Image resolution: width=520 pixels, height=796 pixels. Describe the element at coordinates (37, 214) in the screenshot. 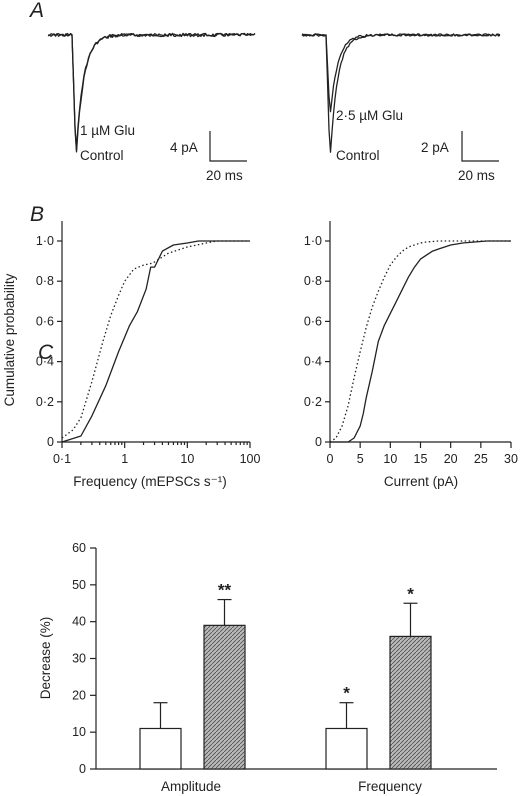

I see `panel-label-b: B` at that location.